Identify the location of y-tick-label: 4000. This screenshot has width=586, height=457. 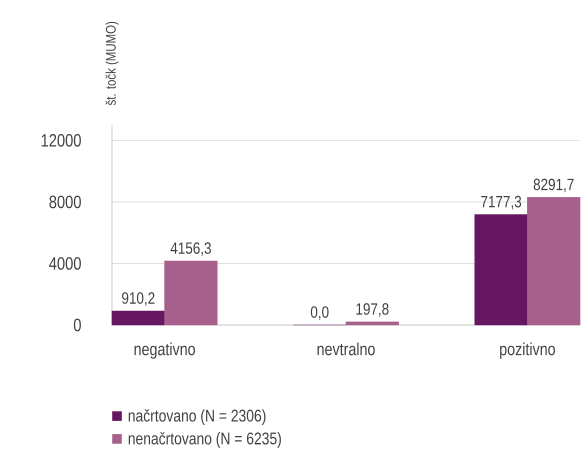
(65, 263).